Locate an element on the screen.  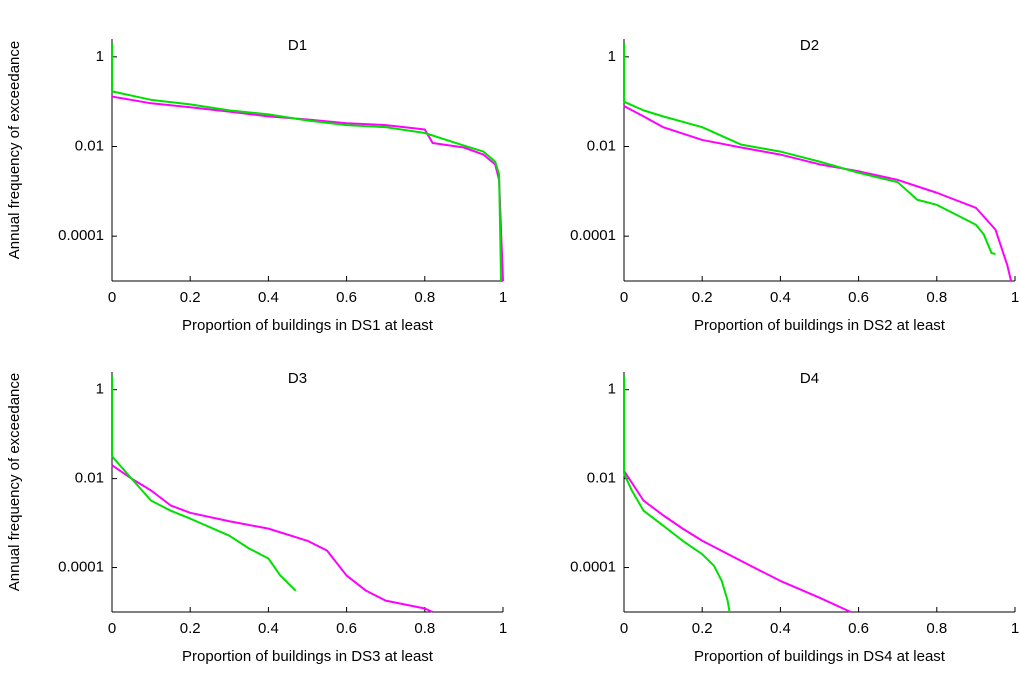
subplot-title: D3 is located at coordinates (297, 378).